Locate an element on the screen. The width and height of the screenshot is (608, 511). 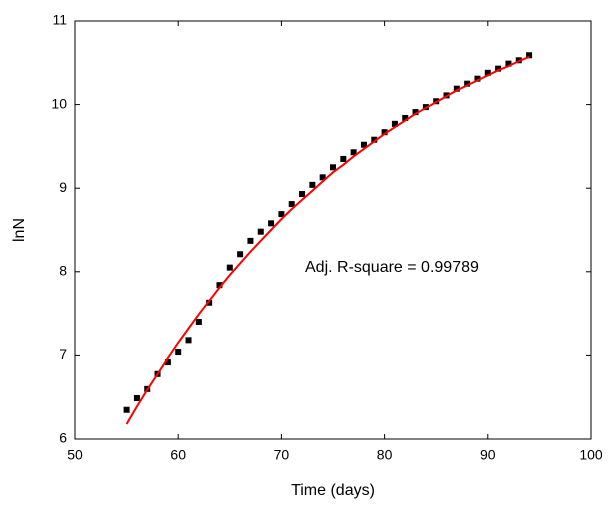
x-axis-label: Time (days) is located at coordinates (333, 490).